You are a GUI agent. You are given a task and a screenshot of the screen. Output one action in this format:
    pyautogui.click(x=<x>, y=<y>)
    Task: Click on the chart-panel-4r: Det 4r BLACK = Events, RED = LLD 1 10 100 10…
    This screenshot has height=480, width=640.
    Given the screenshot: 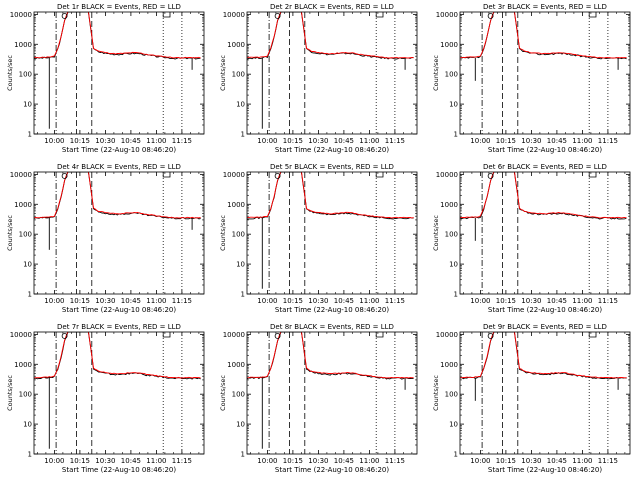 What is the action you would take?
    pyautogui.click(x=106, y=240)
    